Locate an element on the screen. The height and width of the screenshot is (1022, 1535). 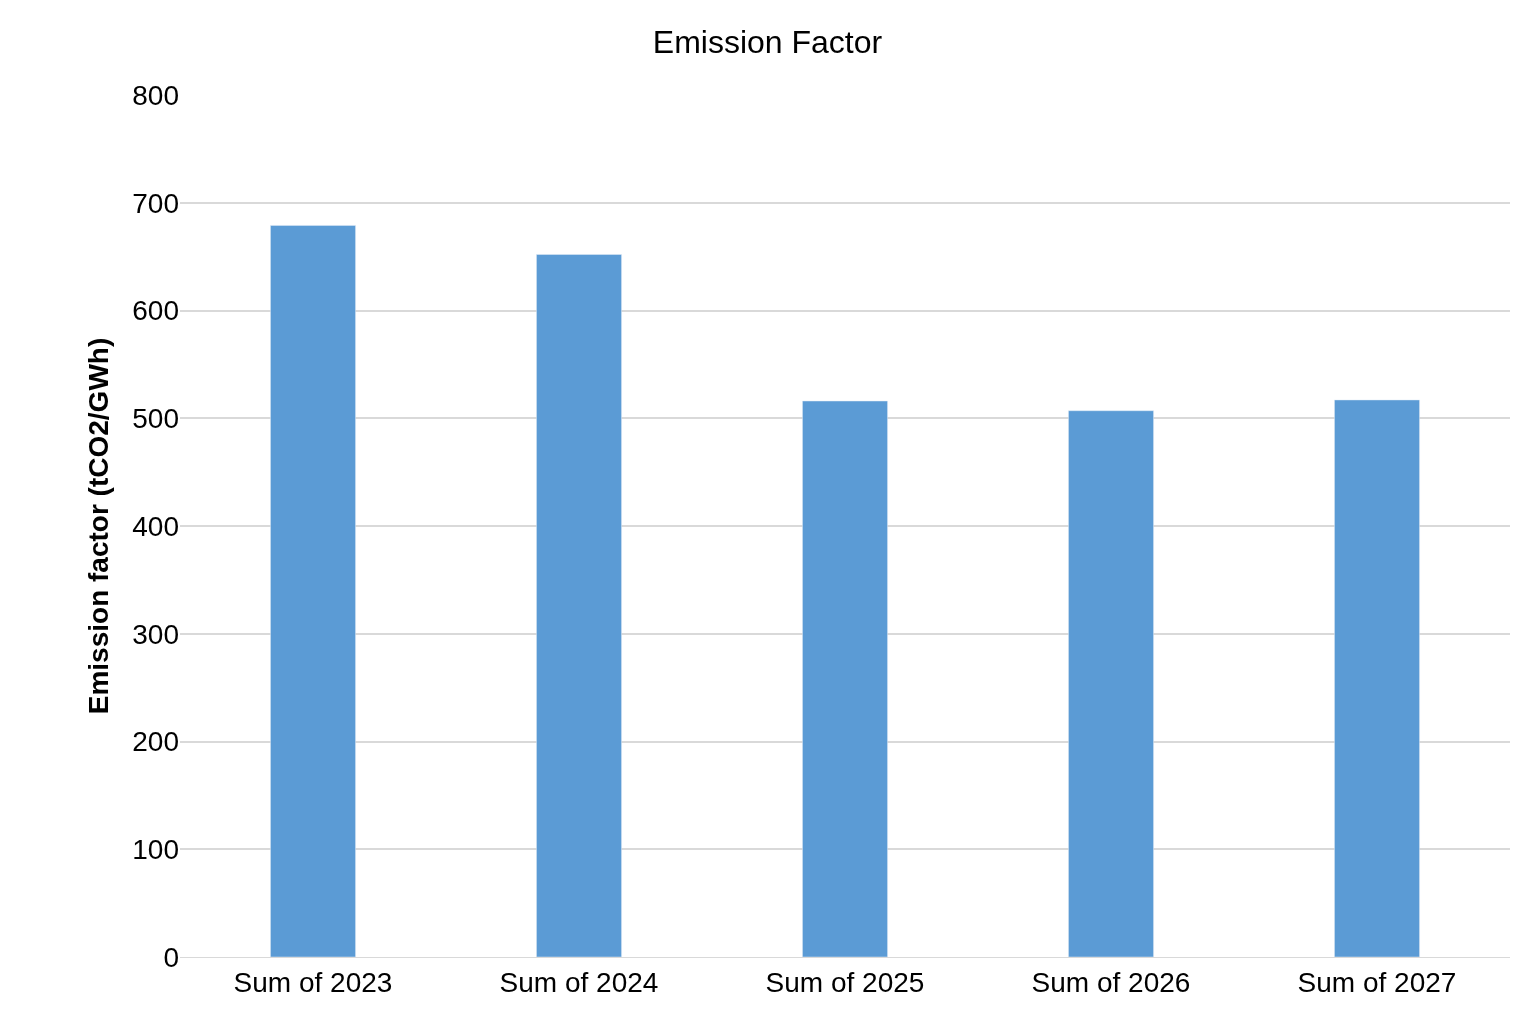
chart-title: Emission Factor is located at coordinates (767, 42).